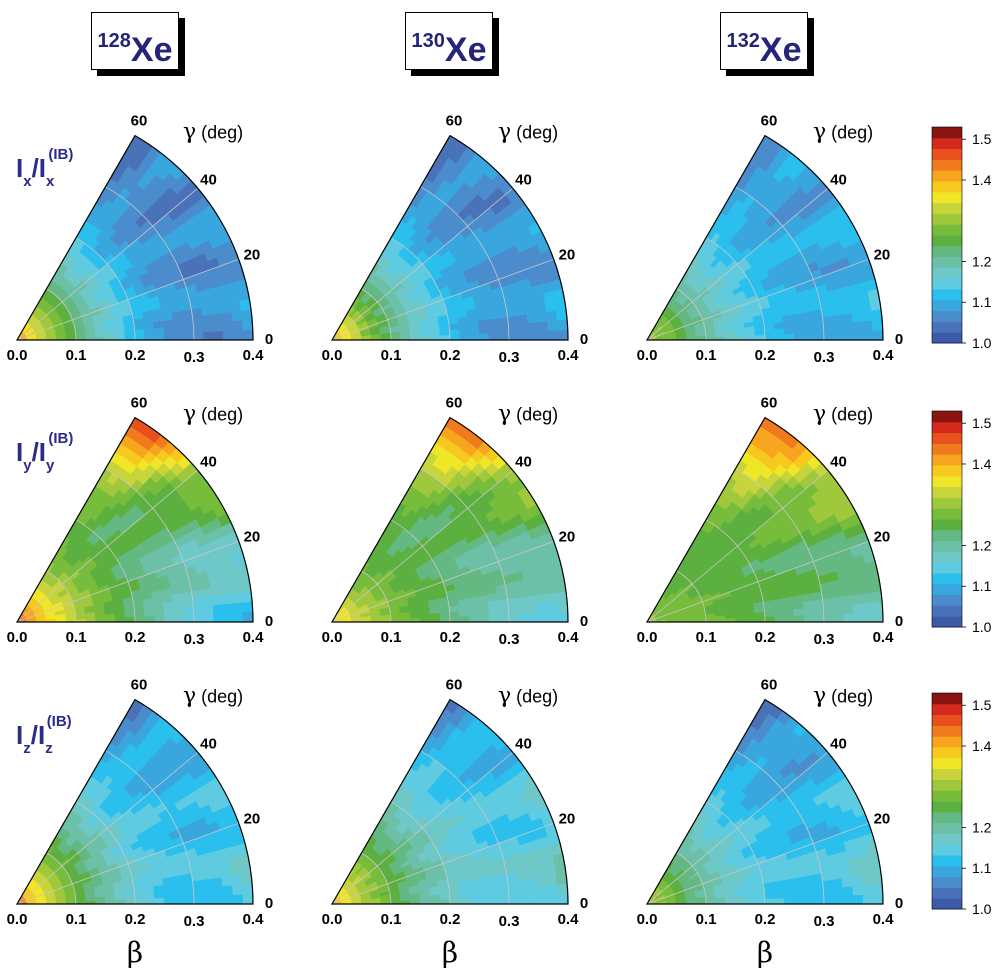 This screenshot has height=968, width=1001. What do you see at coordinates (504, 132) in the screenshot?
I see `gamma-symbol: γ` at bounding box center [504, 132].